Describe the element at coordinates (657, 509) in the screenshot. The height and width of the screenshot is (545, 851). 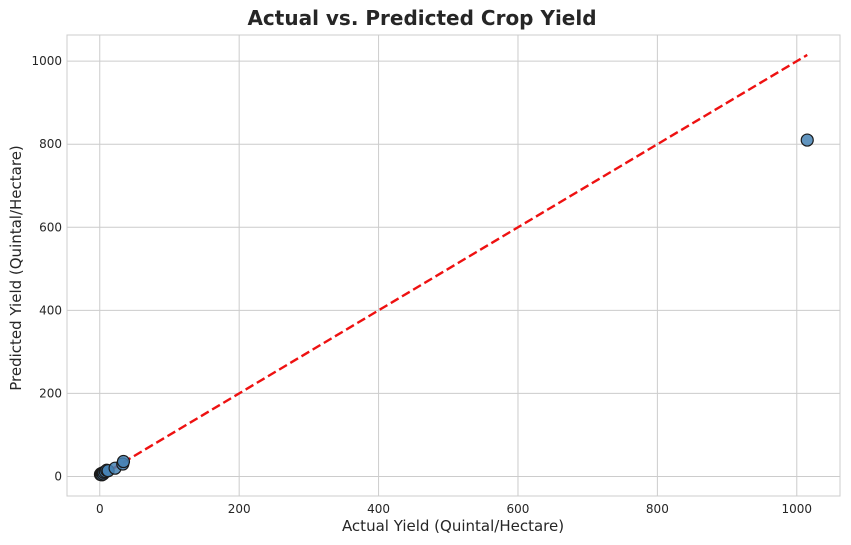
I see `x-tick-label: 800` at that location.